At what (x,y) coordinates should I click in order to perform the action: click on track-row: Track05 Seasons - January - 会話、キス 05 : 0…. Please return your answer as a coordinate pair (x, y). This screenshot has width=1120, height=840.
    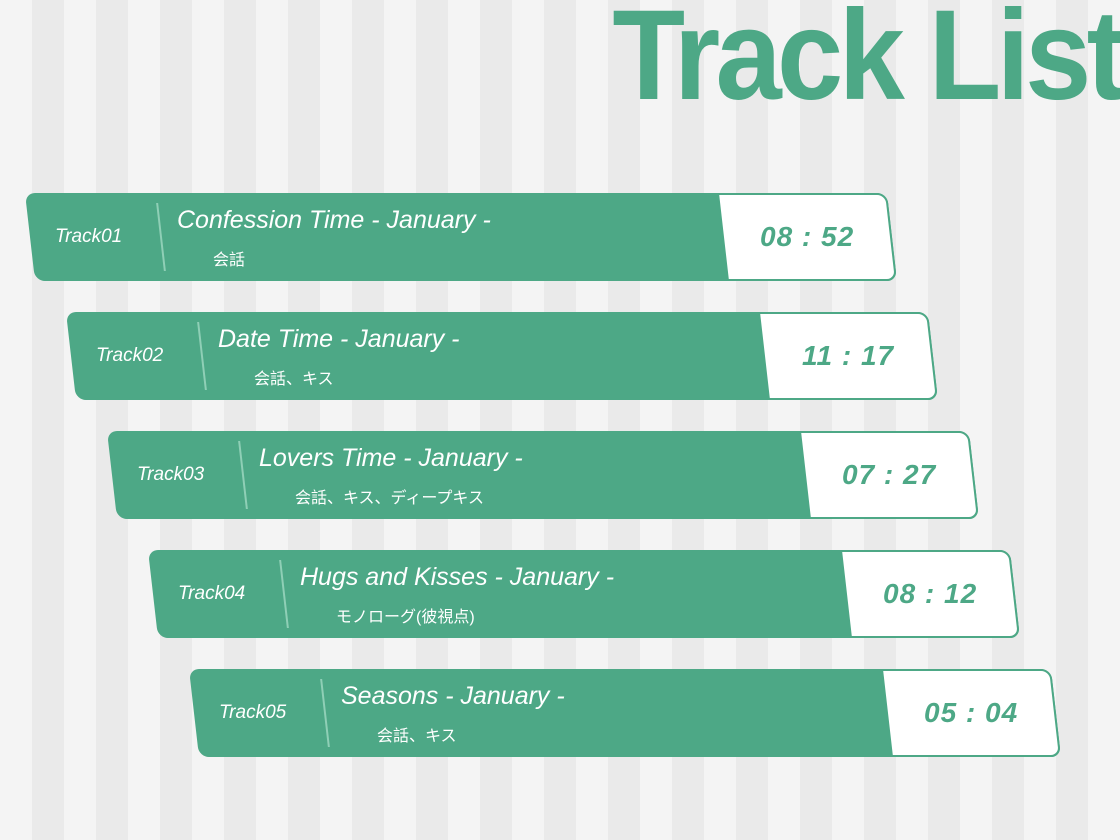
    Looking at the image, I should click on (625, 713).